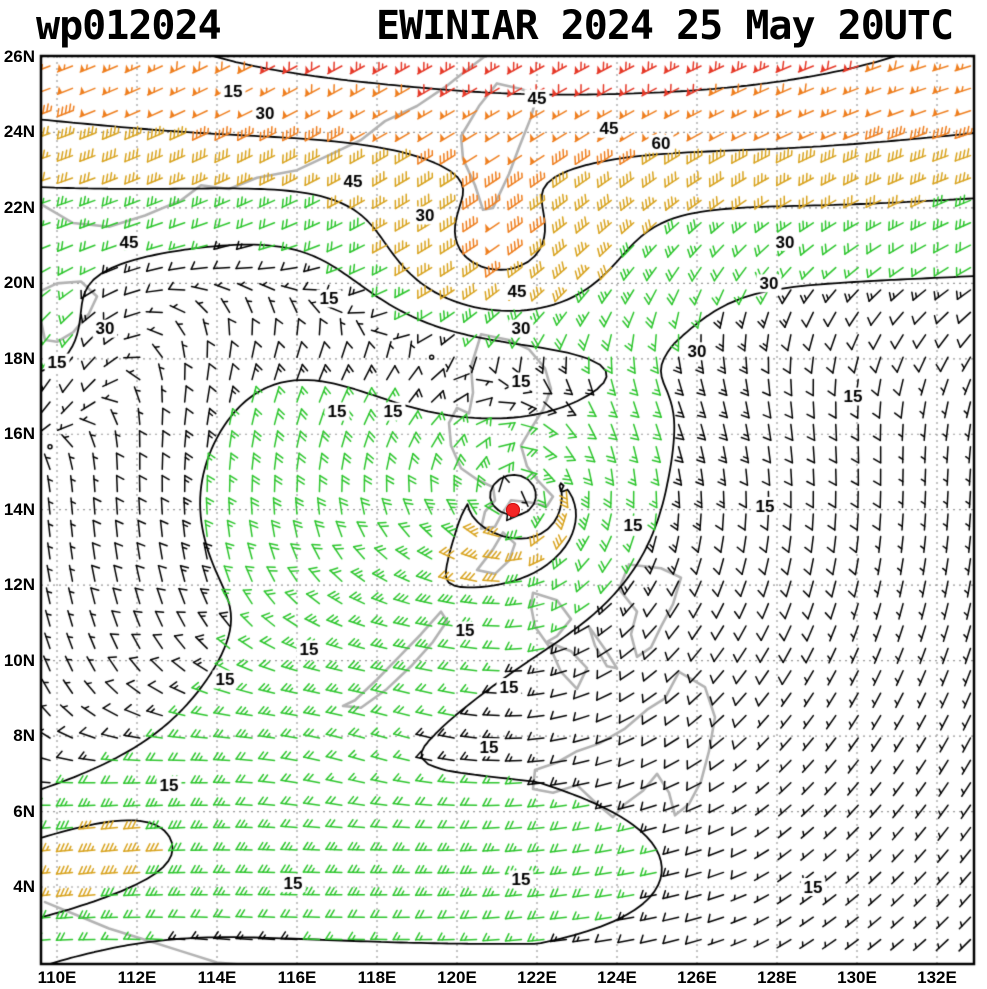 Image resolution: width=987 pixels, height=989 pixels. Describe the element at coordinates (19, 585) in the screenshot. I see `lat-tick-label: 12N` at that location.